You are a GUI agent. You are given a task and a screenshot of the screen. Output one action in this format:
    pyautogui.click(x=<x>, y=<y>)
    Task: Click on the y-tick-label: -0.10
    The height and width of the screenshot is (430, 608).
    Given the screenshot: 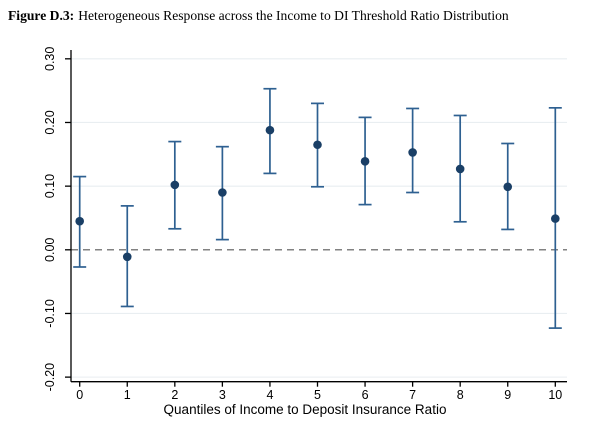 What is the action you would take?
    pyautogui.click(x=50, y=313)
    